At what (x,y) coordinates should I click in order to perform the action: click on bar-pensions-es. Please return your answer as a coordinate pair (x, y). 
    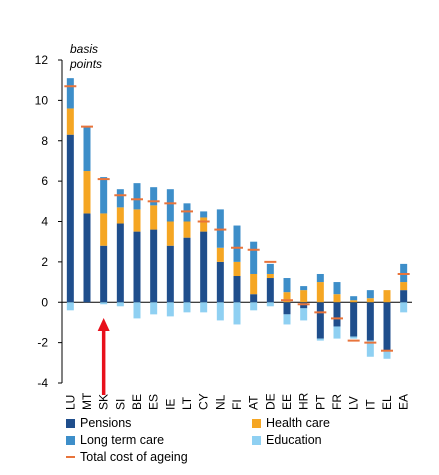
    Looking at the image, I should click on (154, 266).